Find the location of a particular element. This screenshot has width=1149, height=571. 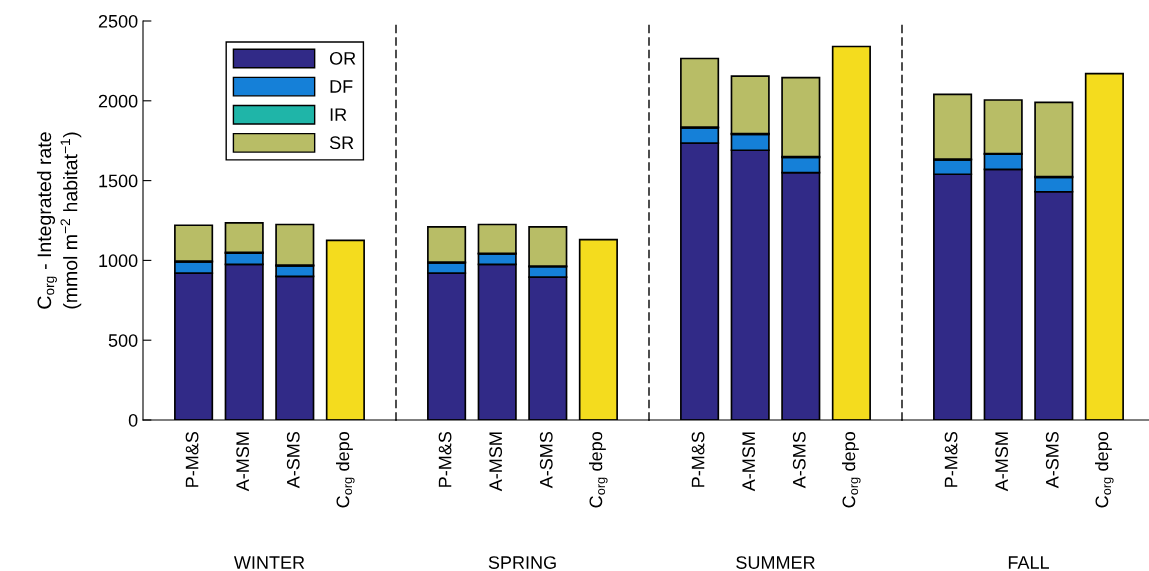

y-tick-label: 1000 is located at coordinates (118, 261).